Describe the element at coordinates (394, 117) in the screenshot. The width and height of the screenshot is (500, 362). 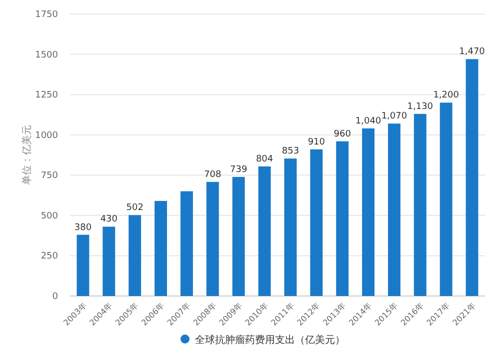
I see `data-label: 1,070` at that location.